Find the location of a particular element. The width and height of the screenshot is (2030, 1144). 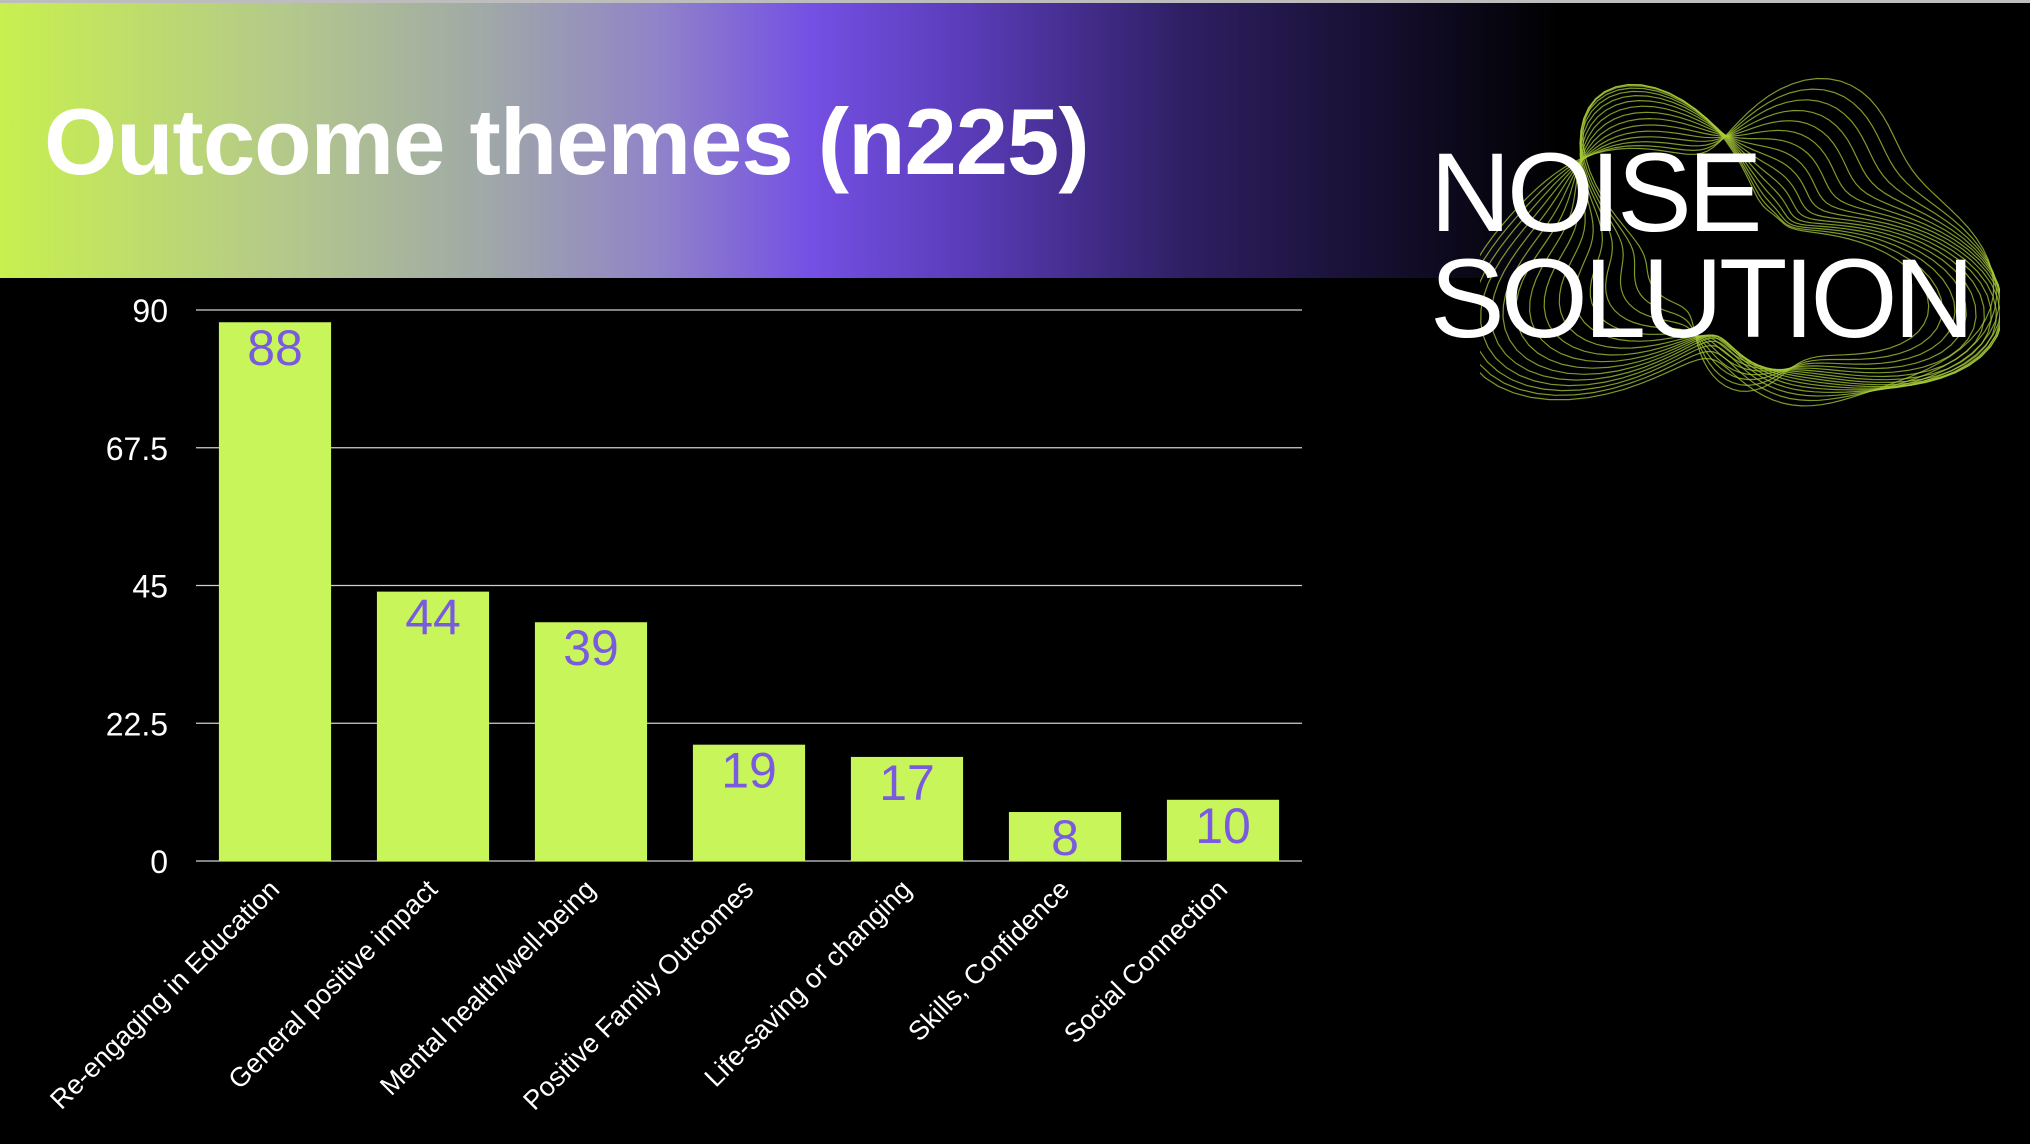

y-tick-label: 45 is located at coordinates (150, 587).